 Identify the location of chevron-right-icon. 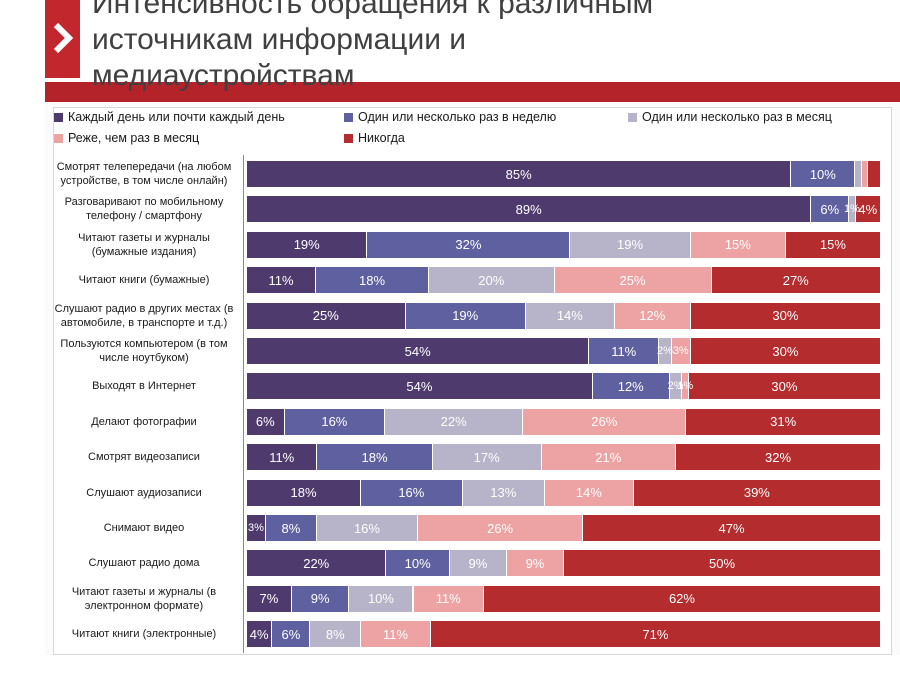
(63, 38).